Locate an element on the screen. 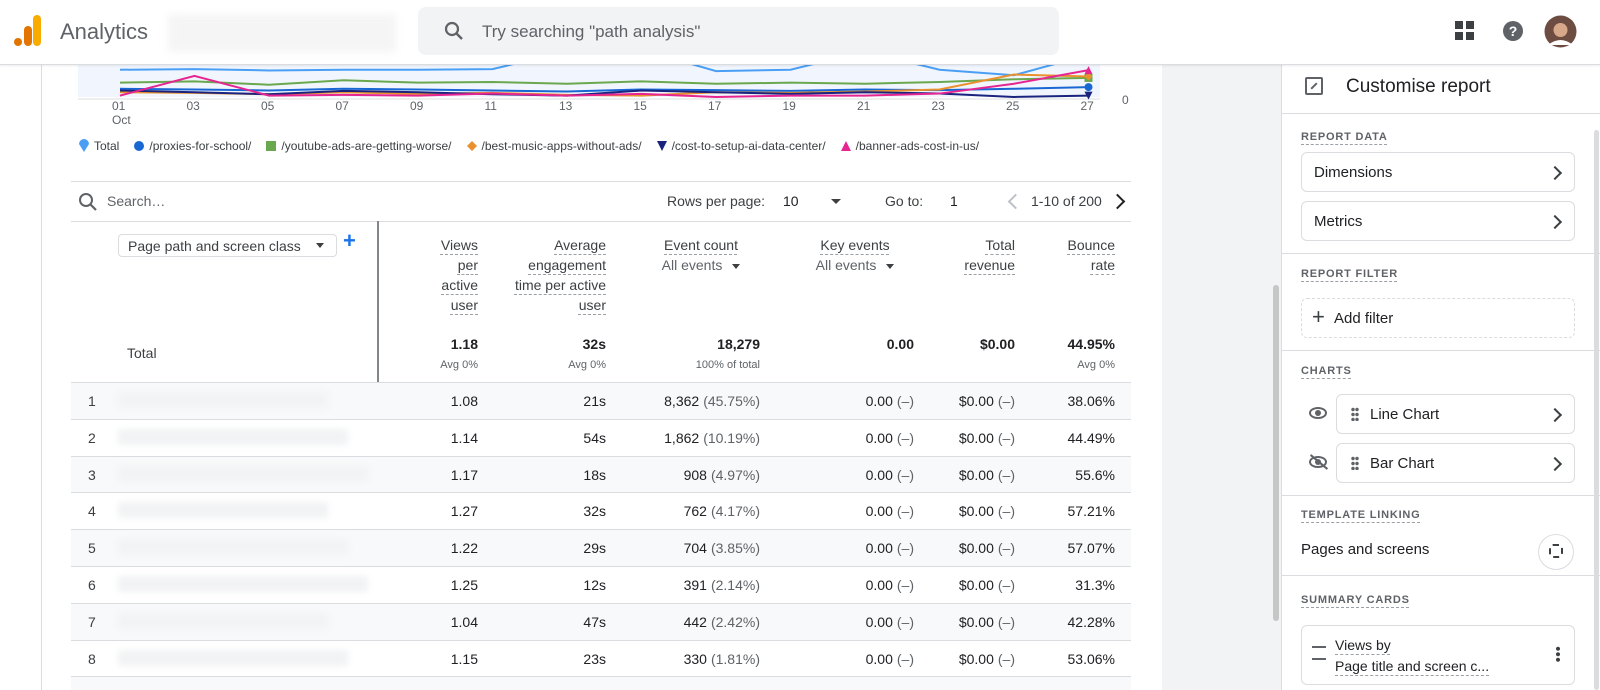 The image size is (1600, 690). column-title: Views per active user is located at coordinates (459, 275).